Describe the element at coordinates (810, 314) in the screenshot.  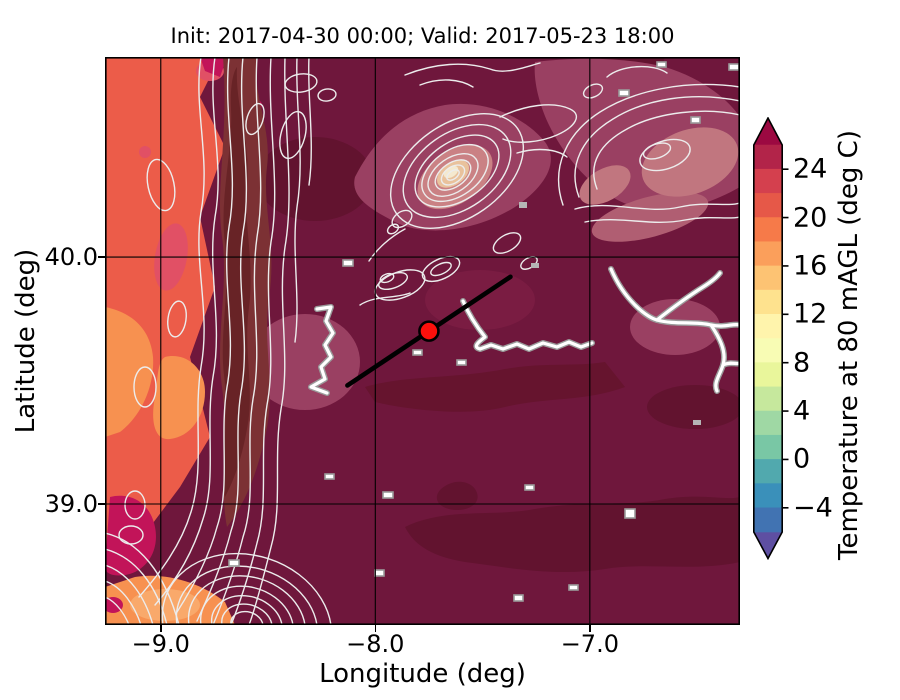
I see `colorbar-tick-label: 12` at that location.